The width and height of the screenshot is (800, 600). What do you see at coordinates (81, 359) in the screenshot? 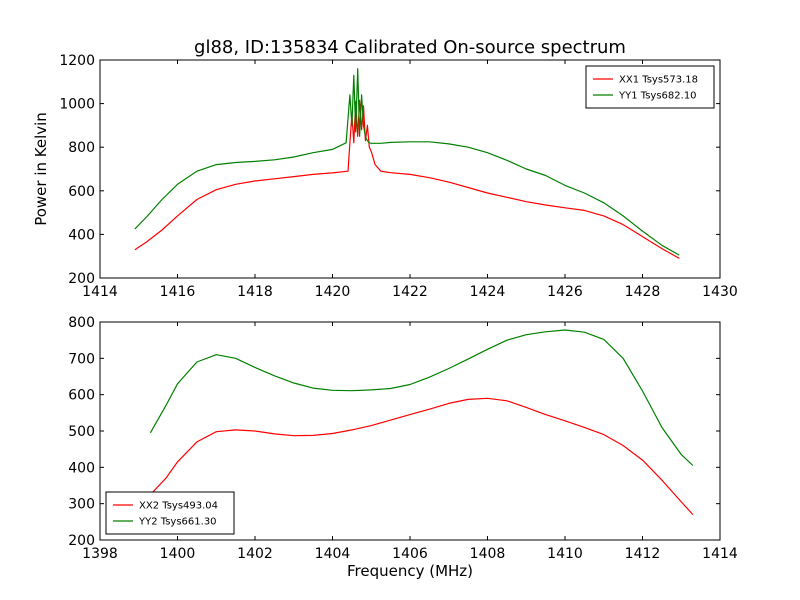
I see `y-tick-label: 700` at bounding box center [81, 359].